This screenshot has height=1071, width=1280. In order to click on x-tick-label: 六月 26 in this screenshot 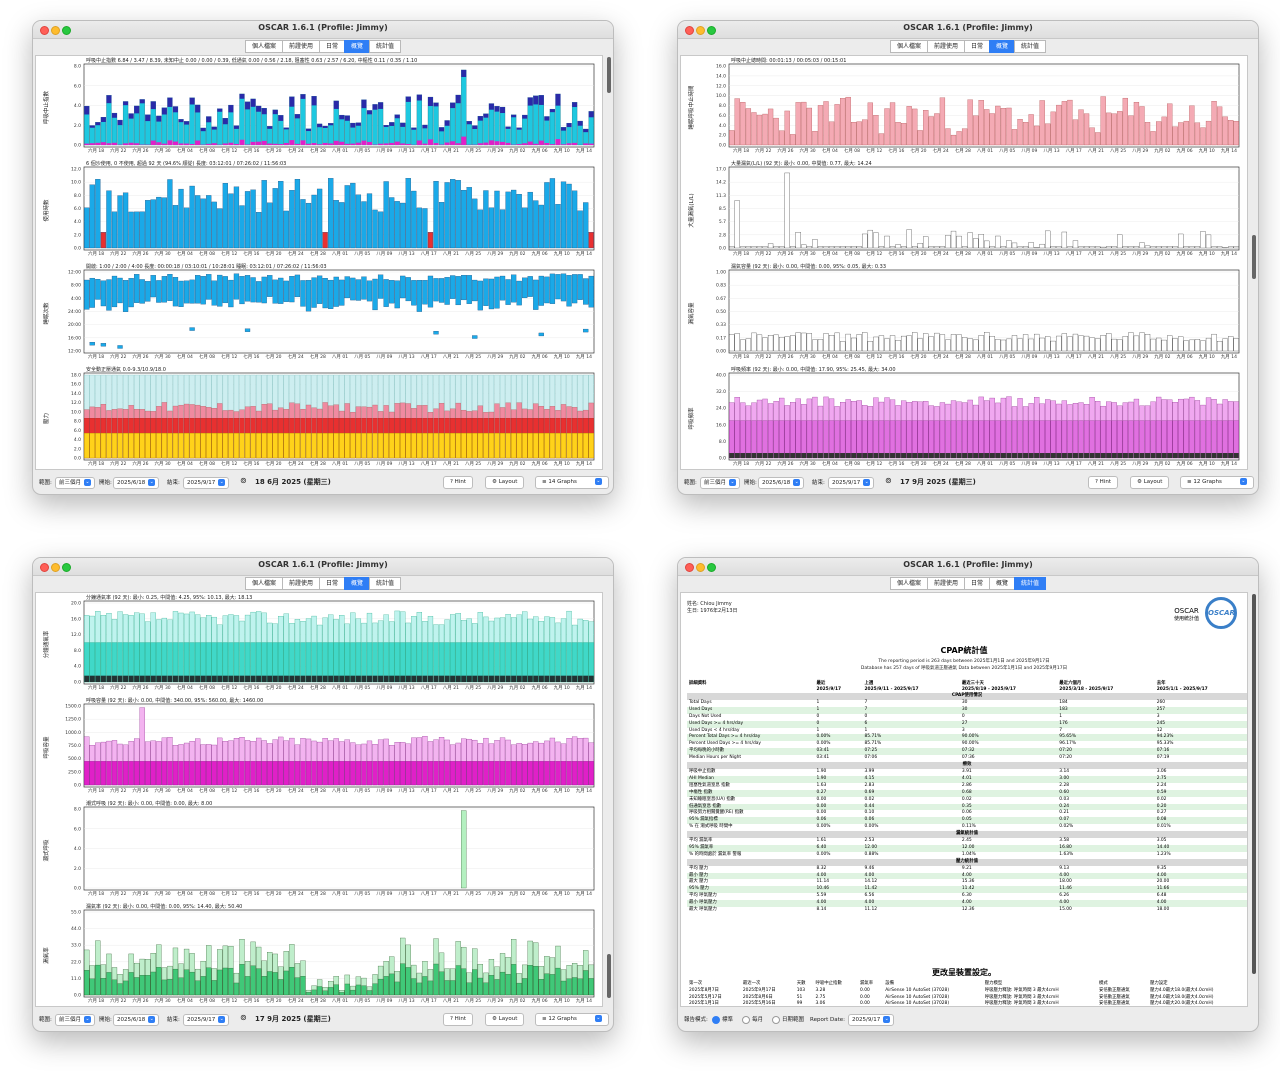, I will do `click(140, 253)`.